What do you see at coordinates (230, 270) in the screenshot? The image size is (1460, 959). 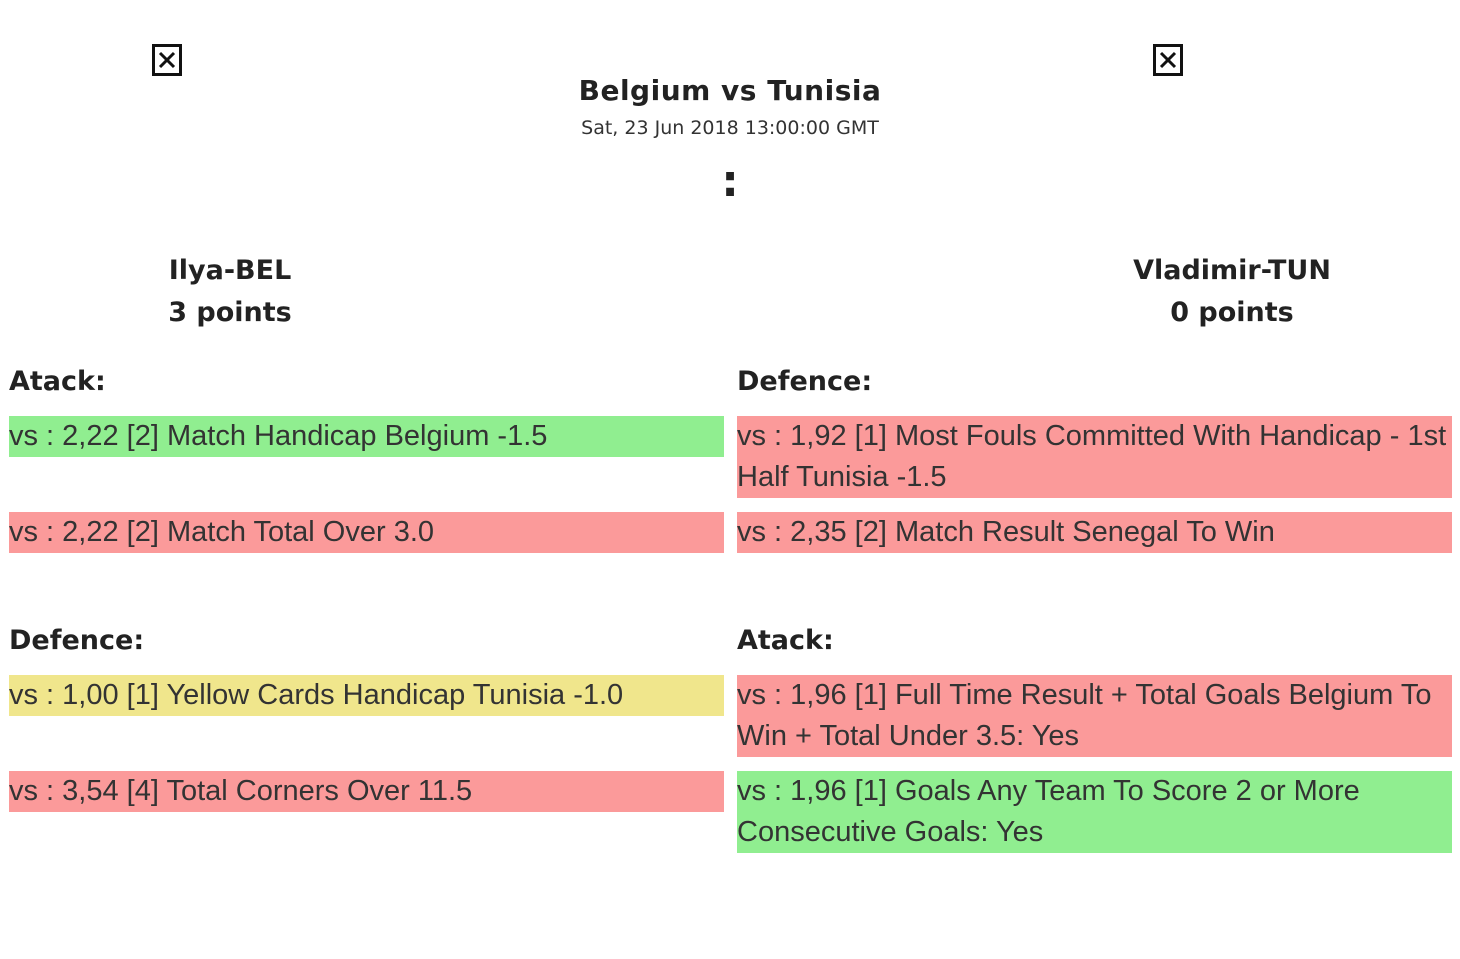 I see `player-name: Ilya-BEL` at bounding box center [230, 270].